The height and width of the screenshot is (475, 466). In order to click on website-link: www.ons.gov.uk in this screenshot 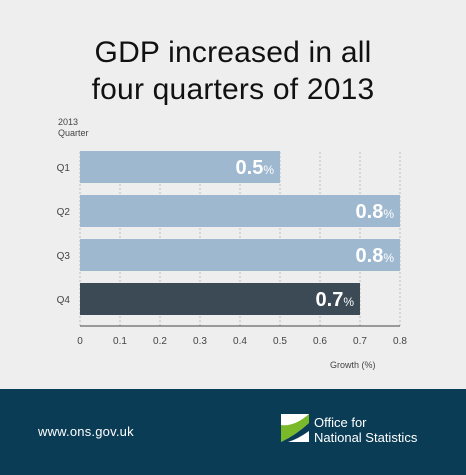, I will do `click(86, 431)`.